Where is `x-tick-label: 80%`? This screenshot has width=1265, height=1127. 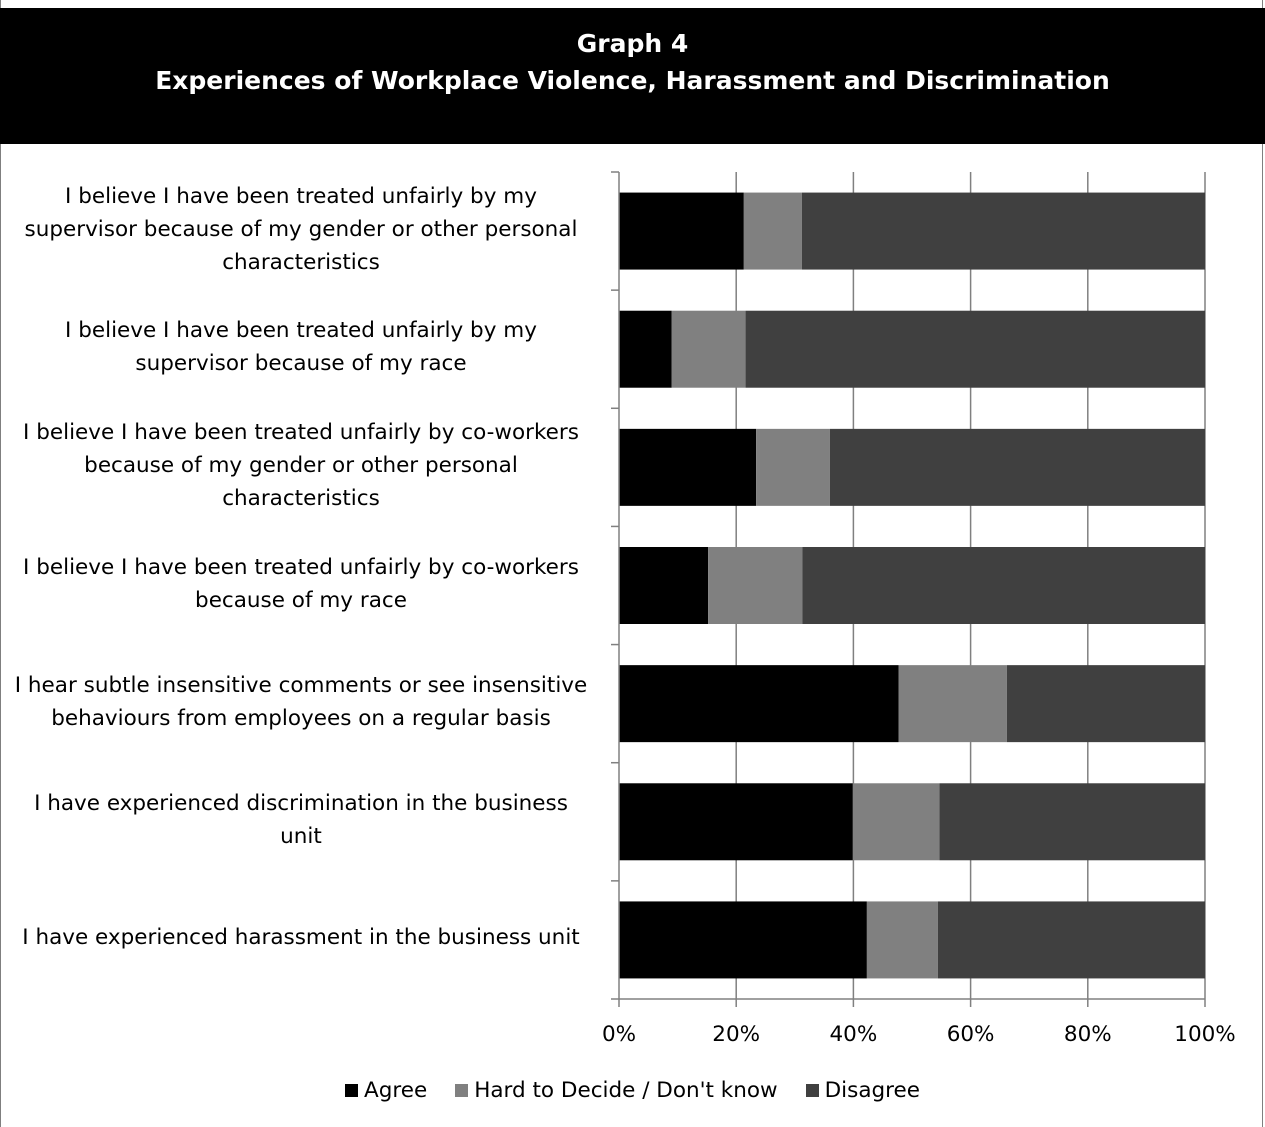
x-tick-label: 80% is located at coordinates (1087, 1034).